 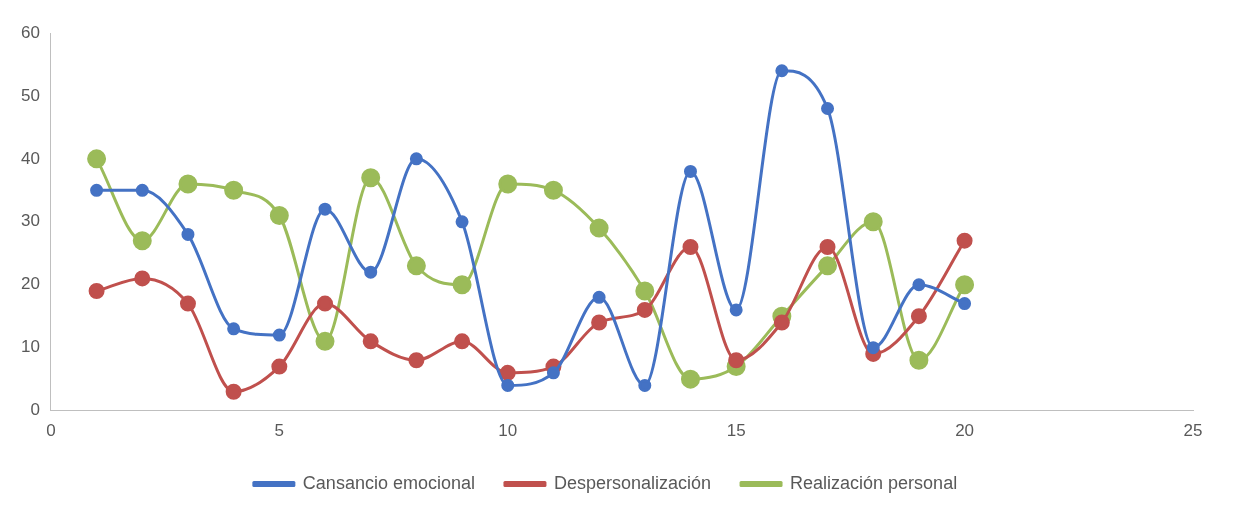 I want to click on y-tick-label: 60, so click(x=30, y=32).